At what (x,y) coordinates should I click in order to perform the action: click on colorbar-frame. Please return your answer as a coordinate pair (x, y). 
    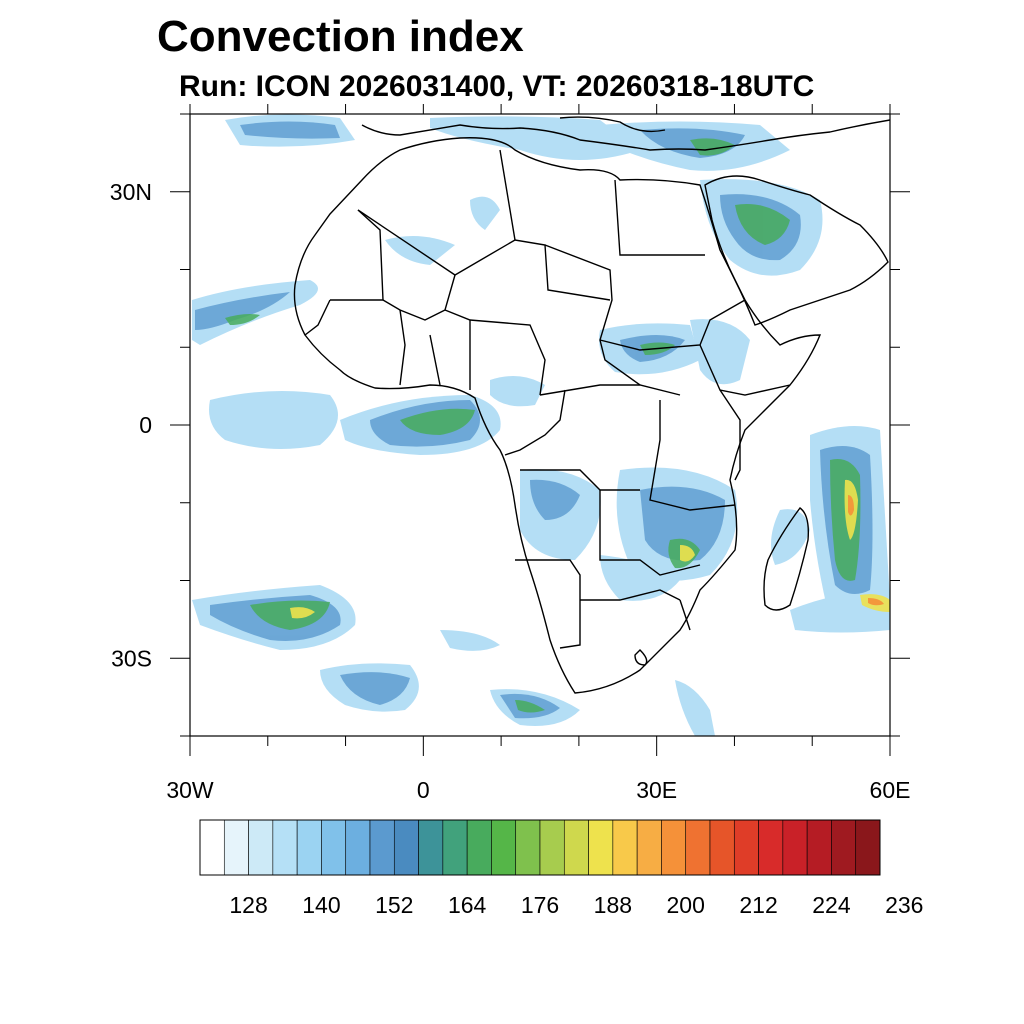
    Looking at the image, I should click on (540, 847).